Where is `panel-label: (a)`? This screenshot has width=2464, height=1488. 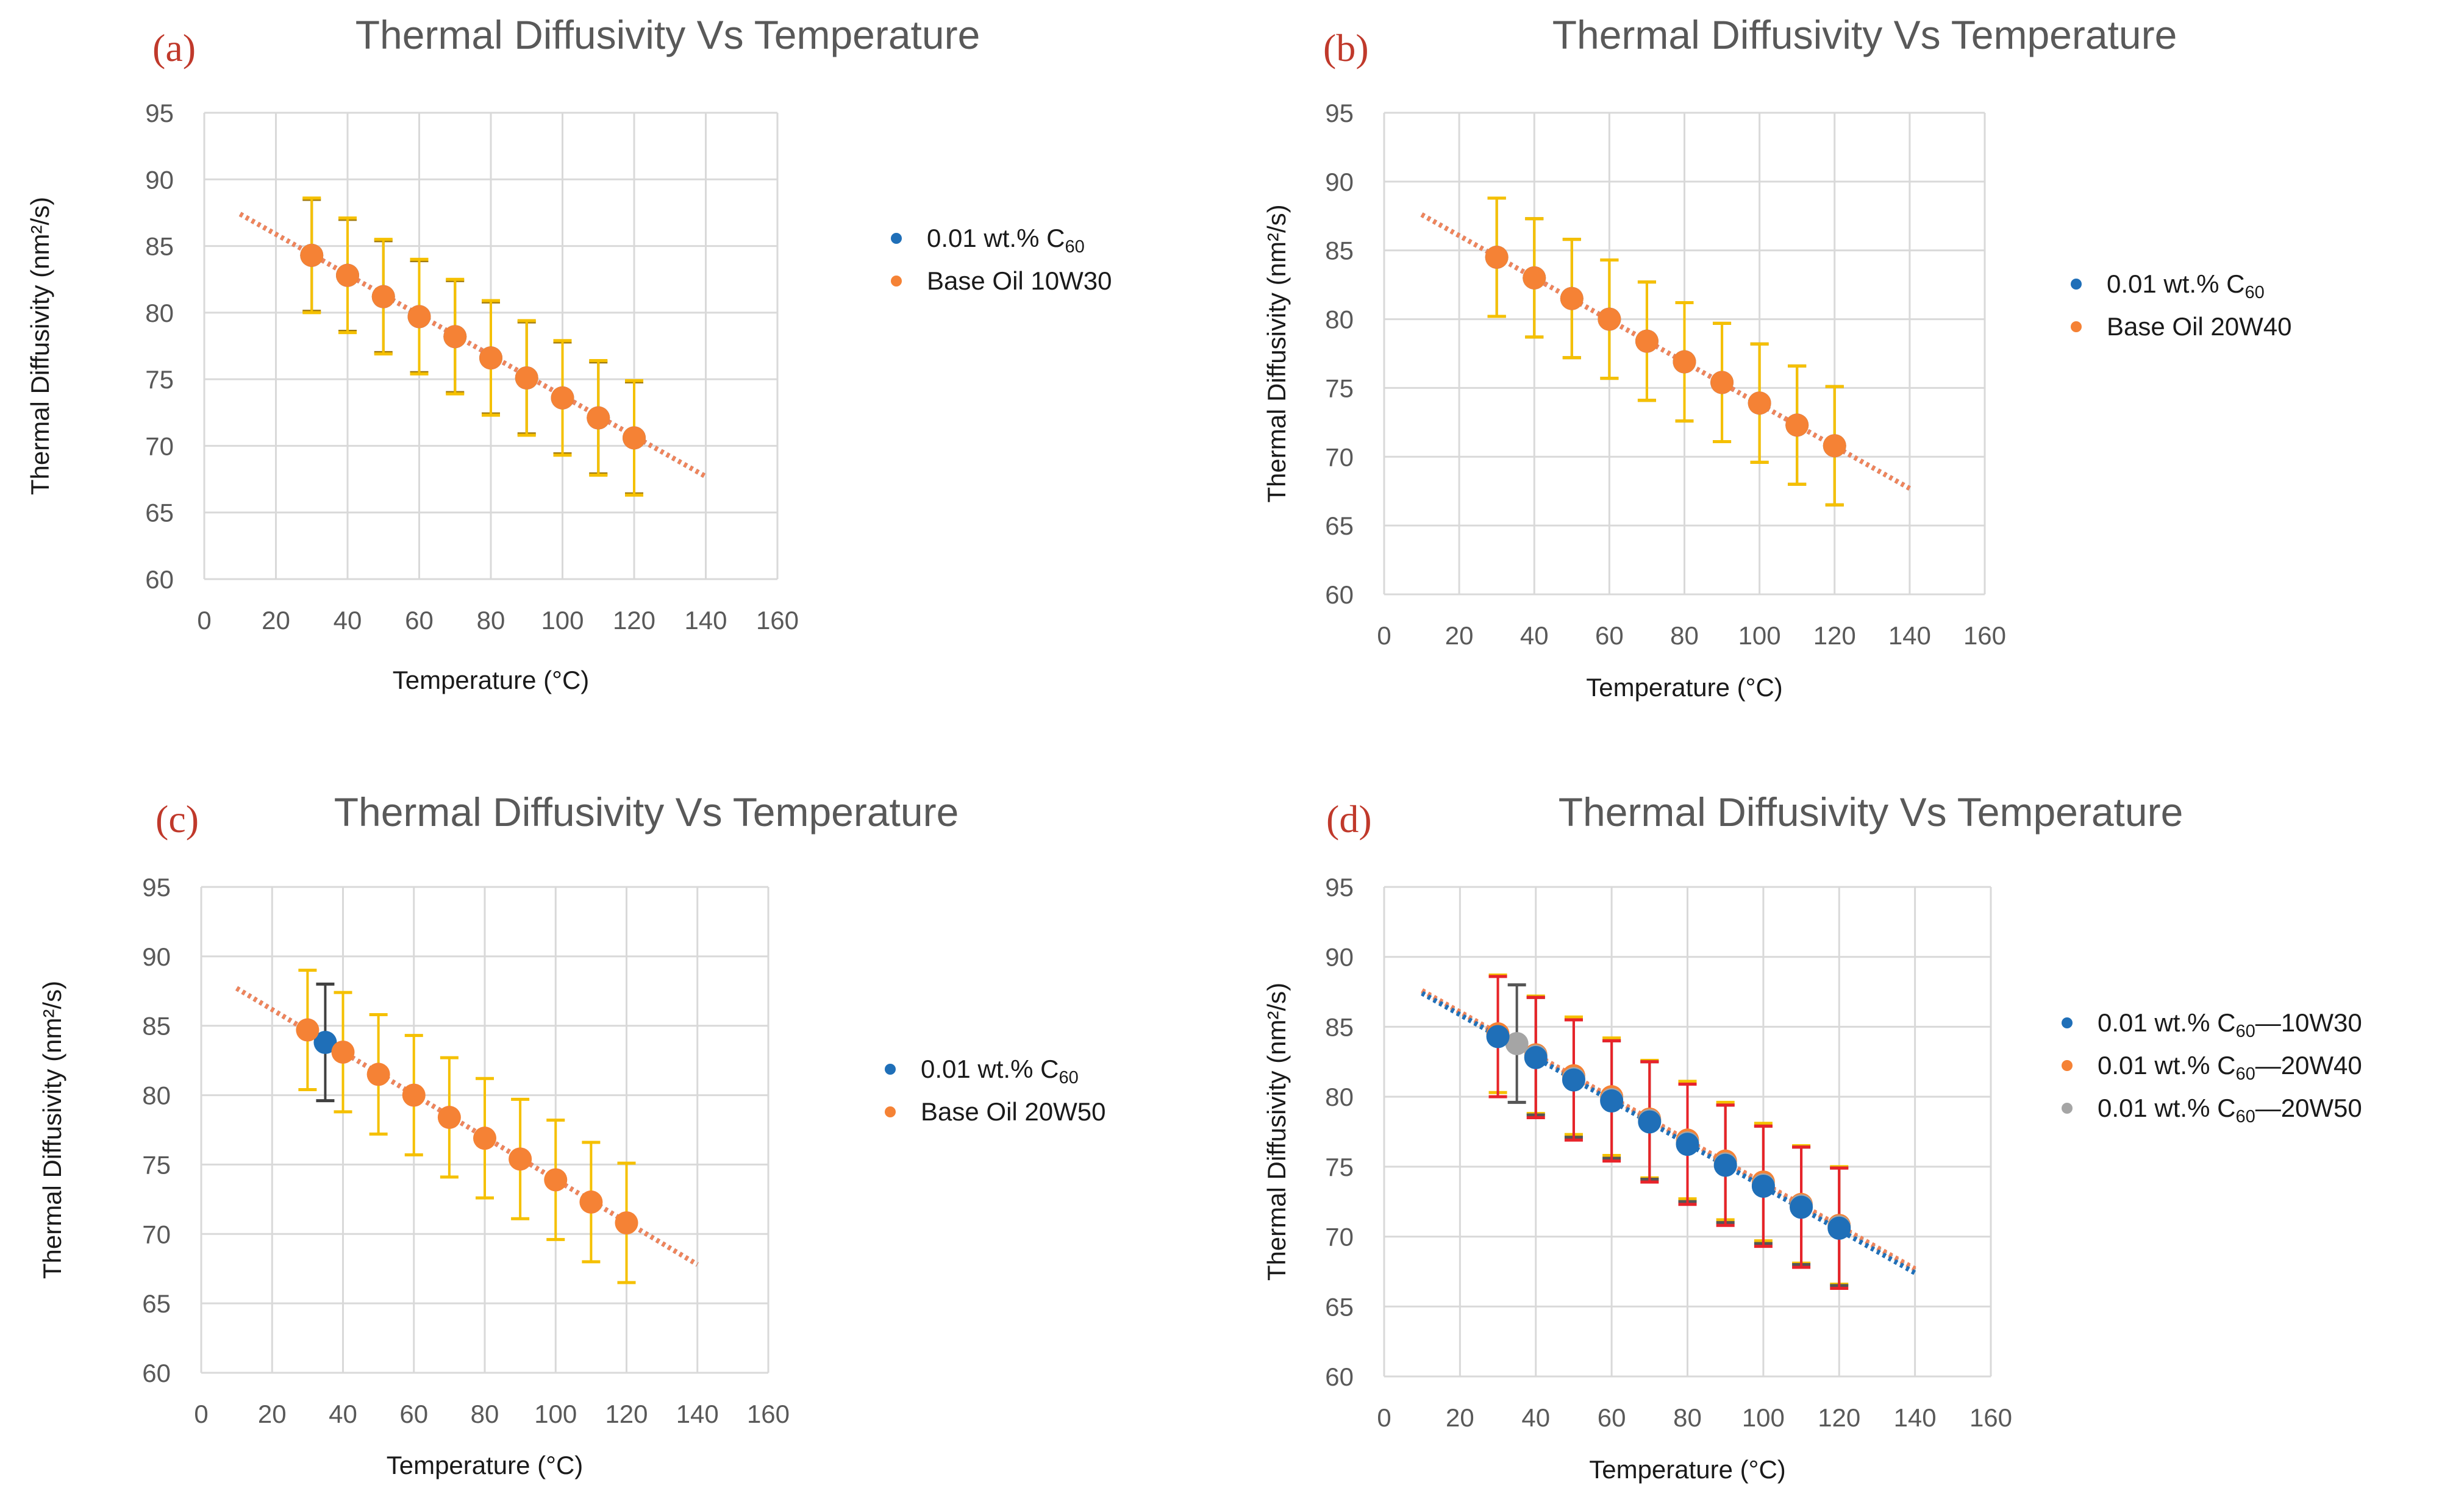 panel-label: (a) is located at coordinates (174, 47).